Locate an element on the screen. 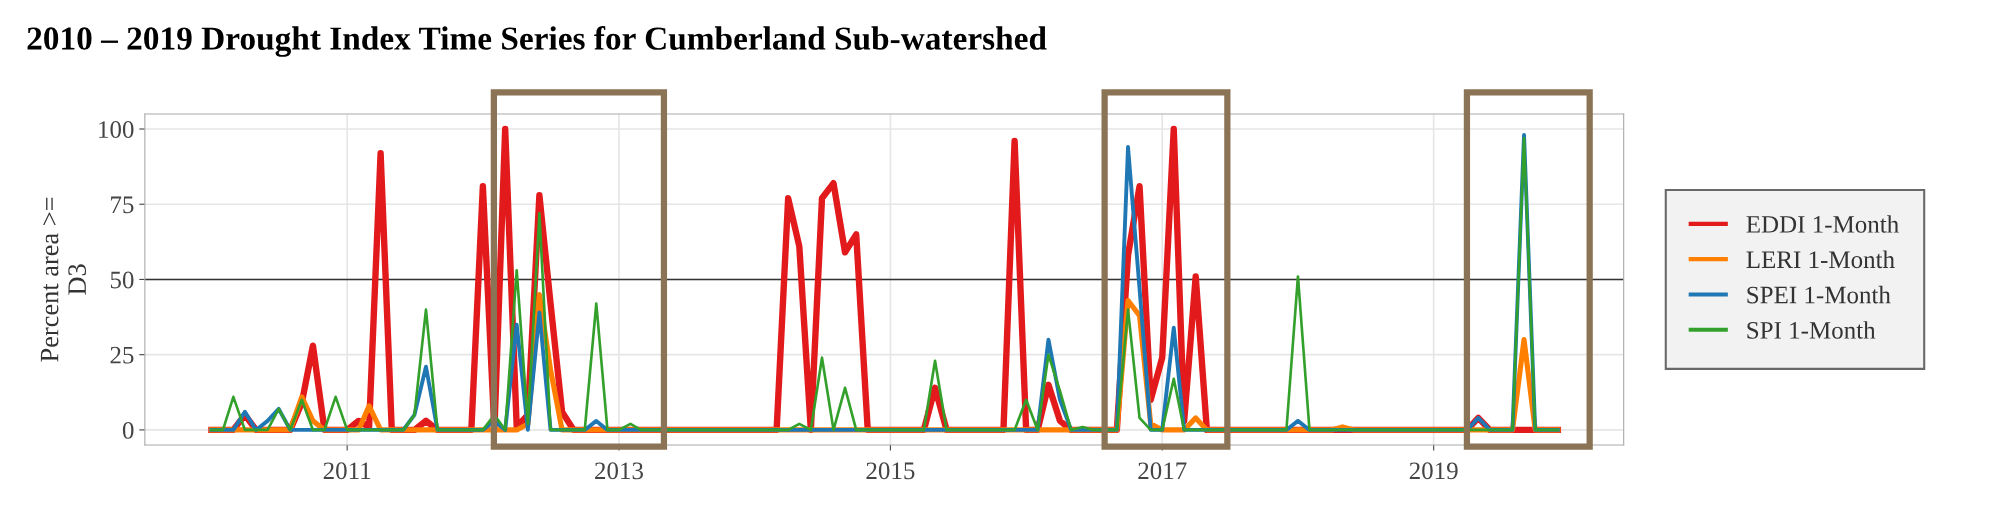  legend-label: EDDI 1-Month is located at coordinates (1822, 224).